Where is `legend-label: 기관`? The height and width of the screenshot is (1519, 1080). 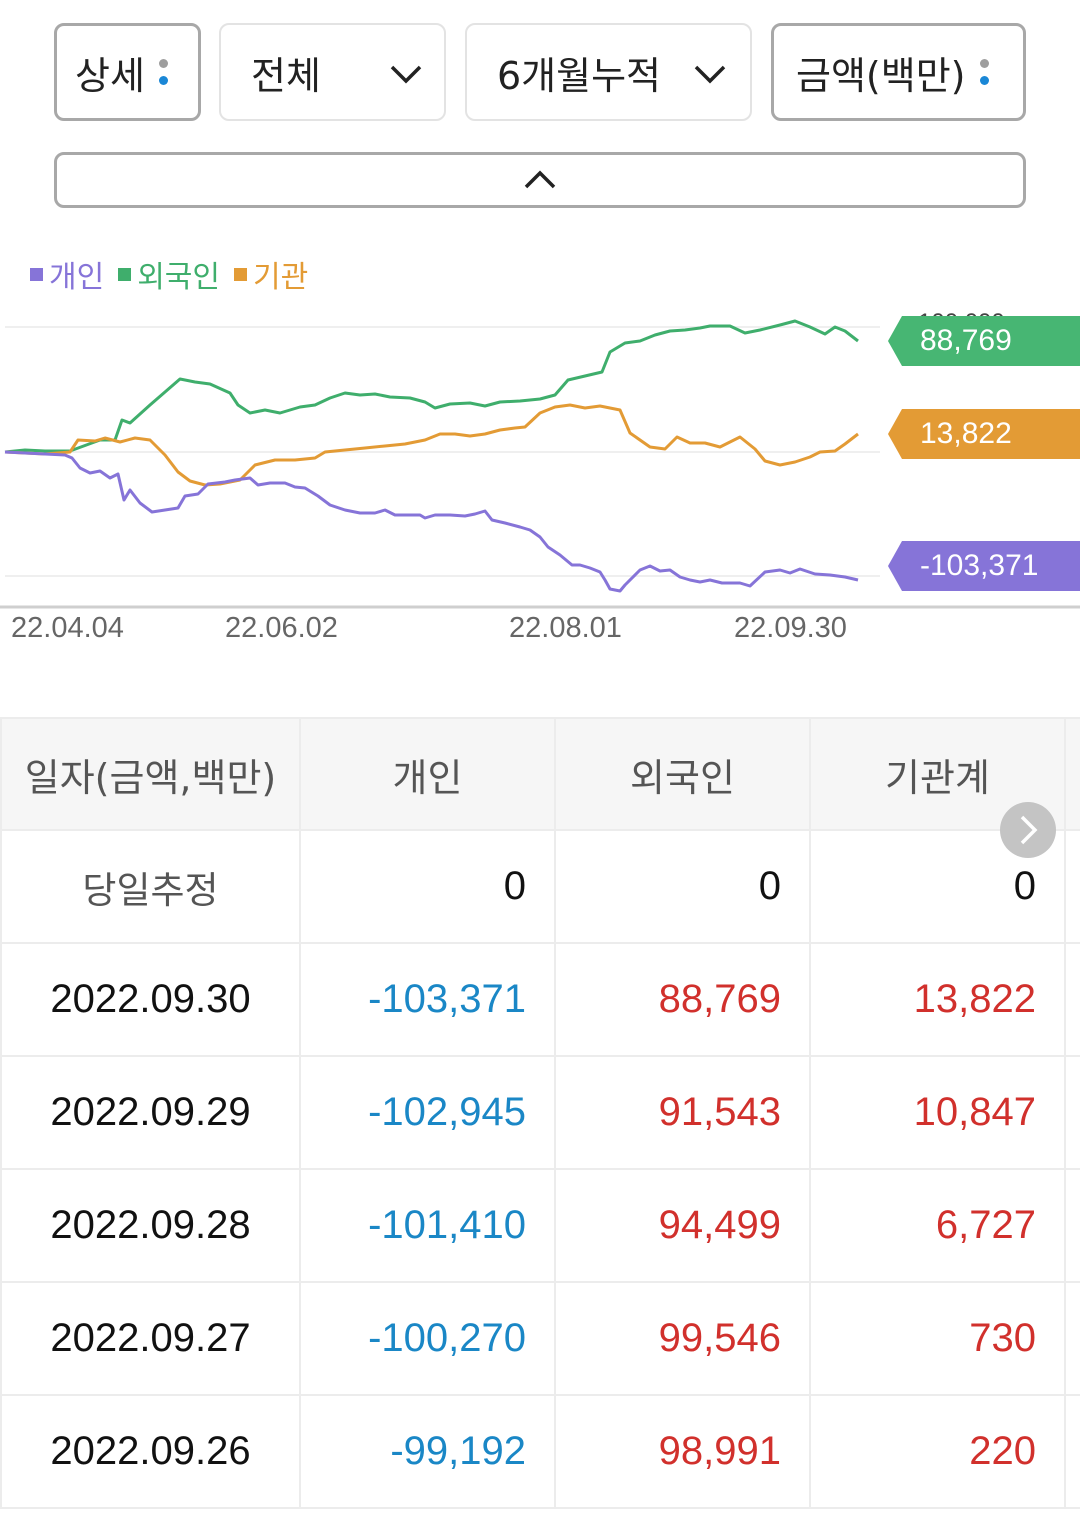 legend-label: 기관 is located at coordinates (281, 277).